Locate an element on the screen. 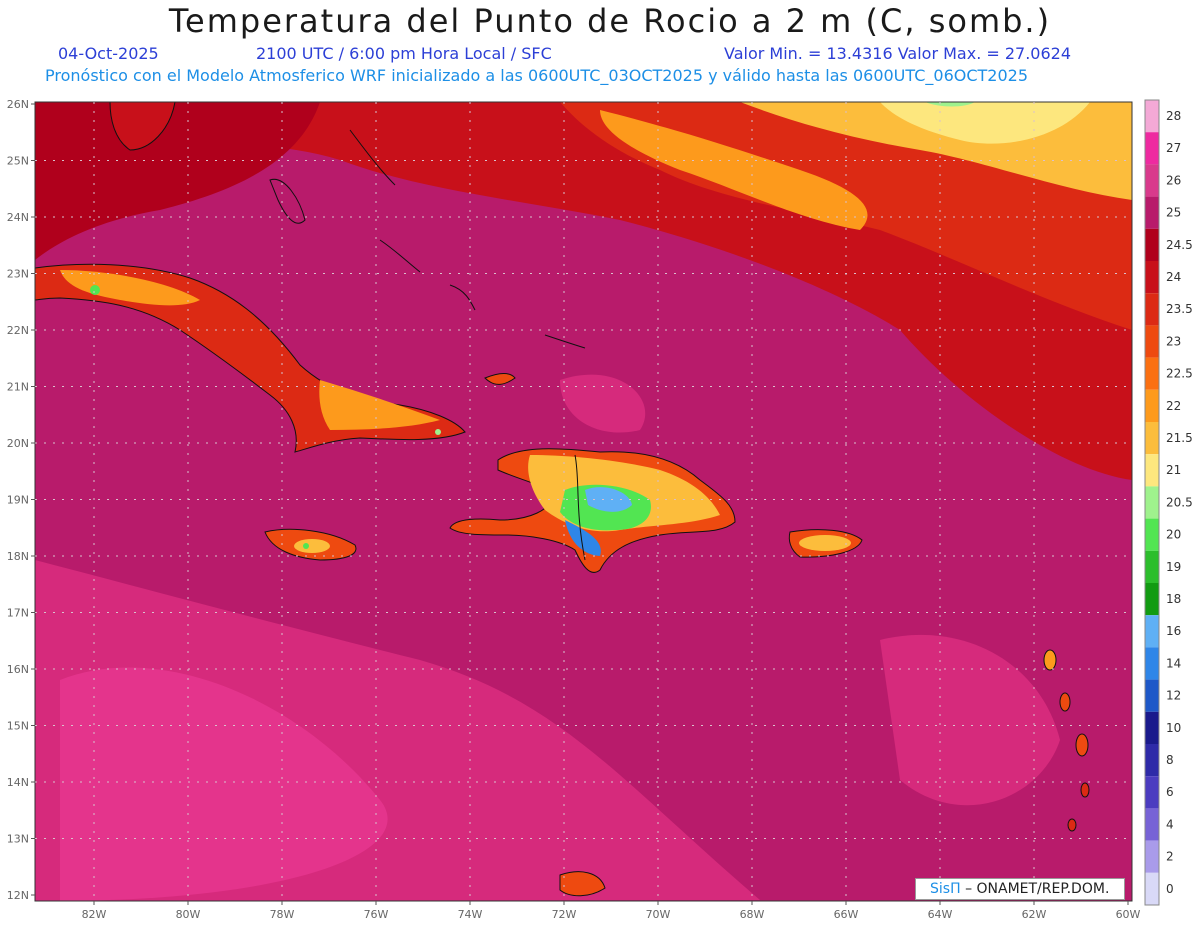 The image size is (1200, 927). colorbar-label: 25 is located at coordinates (1173, 213).